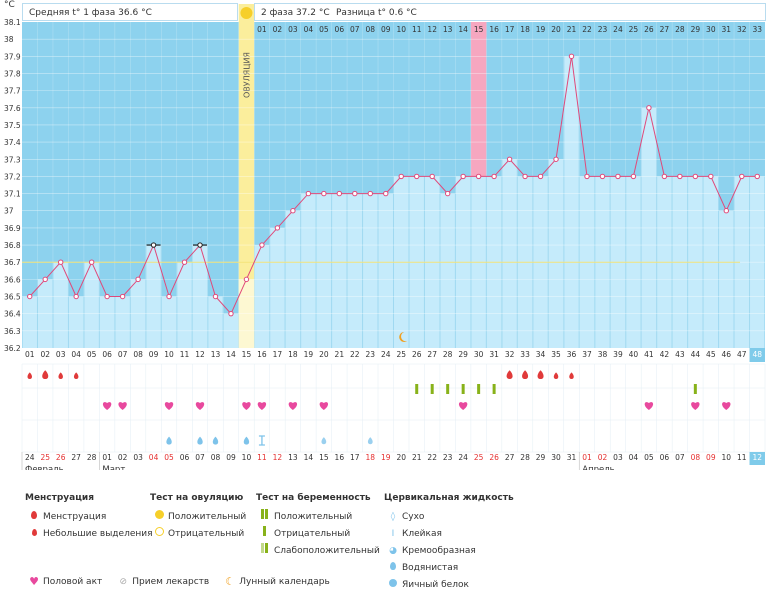  Describe the element at coordinates (603, 29) in the screenshot. I see `phase2-day-label: 23` at that location.